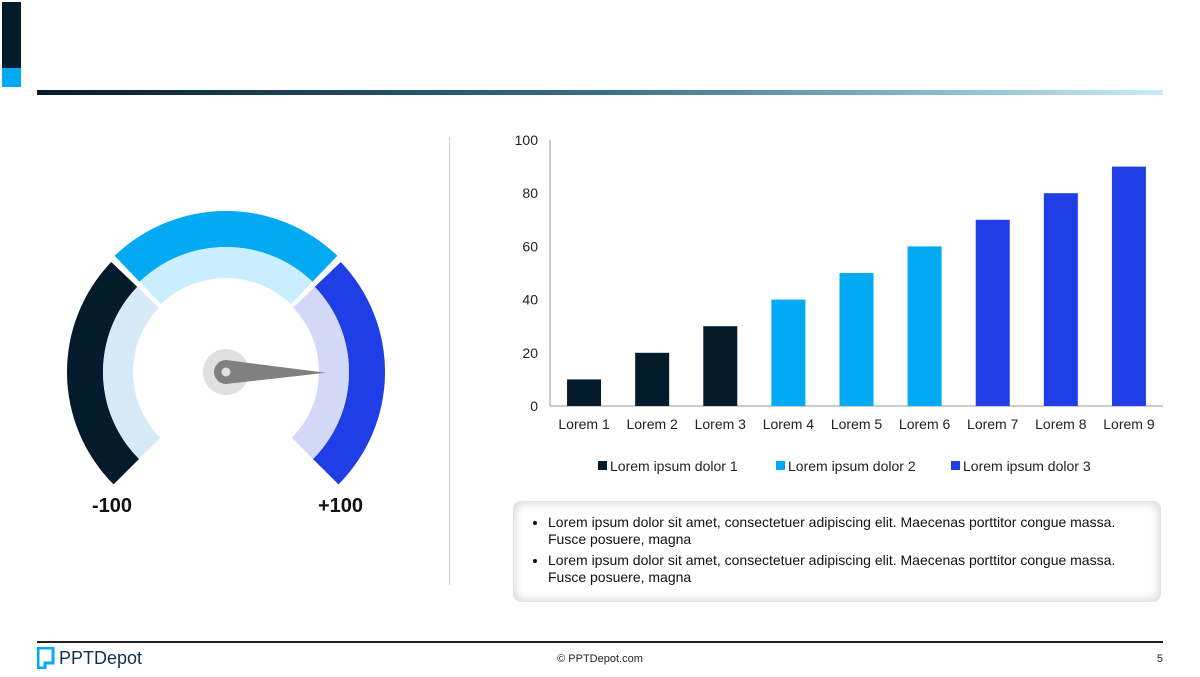 Image resolution: width=1200 pixels, height=677 pixels. I want to click on footer-rule, so click(600, 642).